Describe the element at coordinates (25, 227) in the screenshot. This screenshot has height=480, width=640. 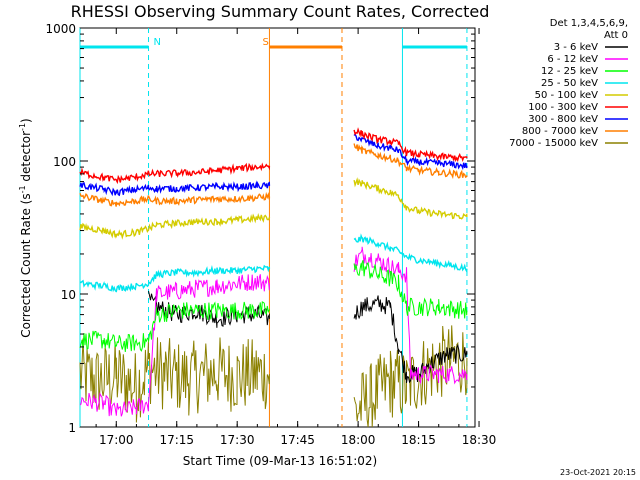
I see `y-axis-label: Corrected Count Rate (s-1 detector-1)` at that location.